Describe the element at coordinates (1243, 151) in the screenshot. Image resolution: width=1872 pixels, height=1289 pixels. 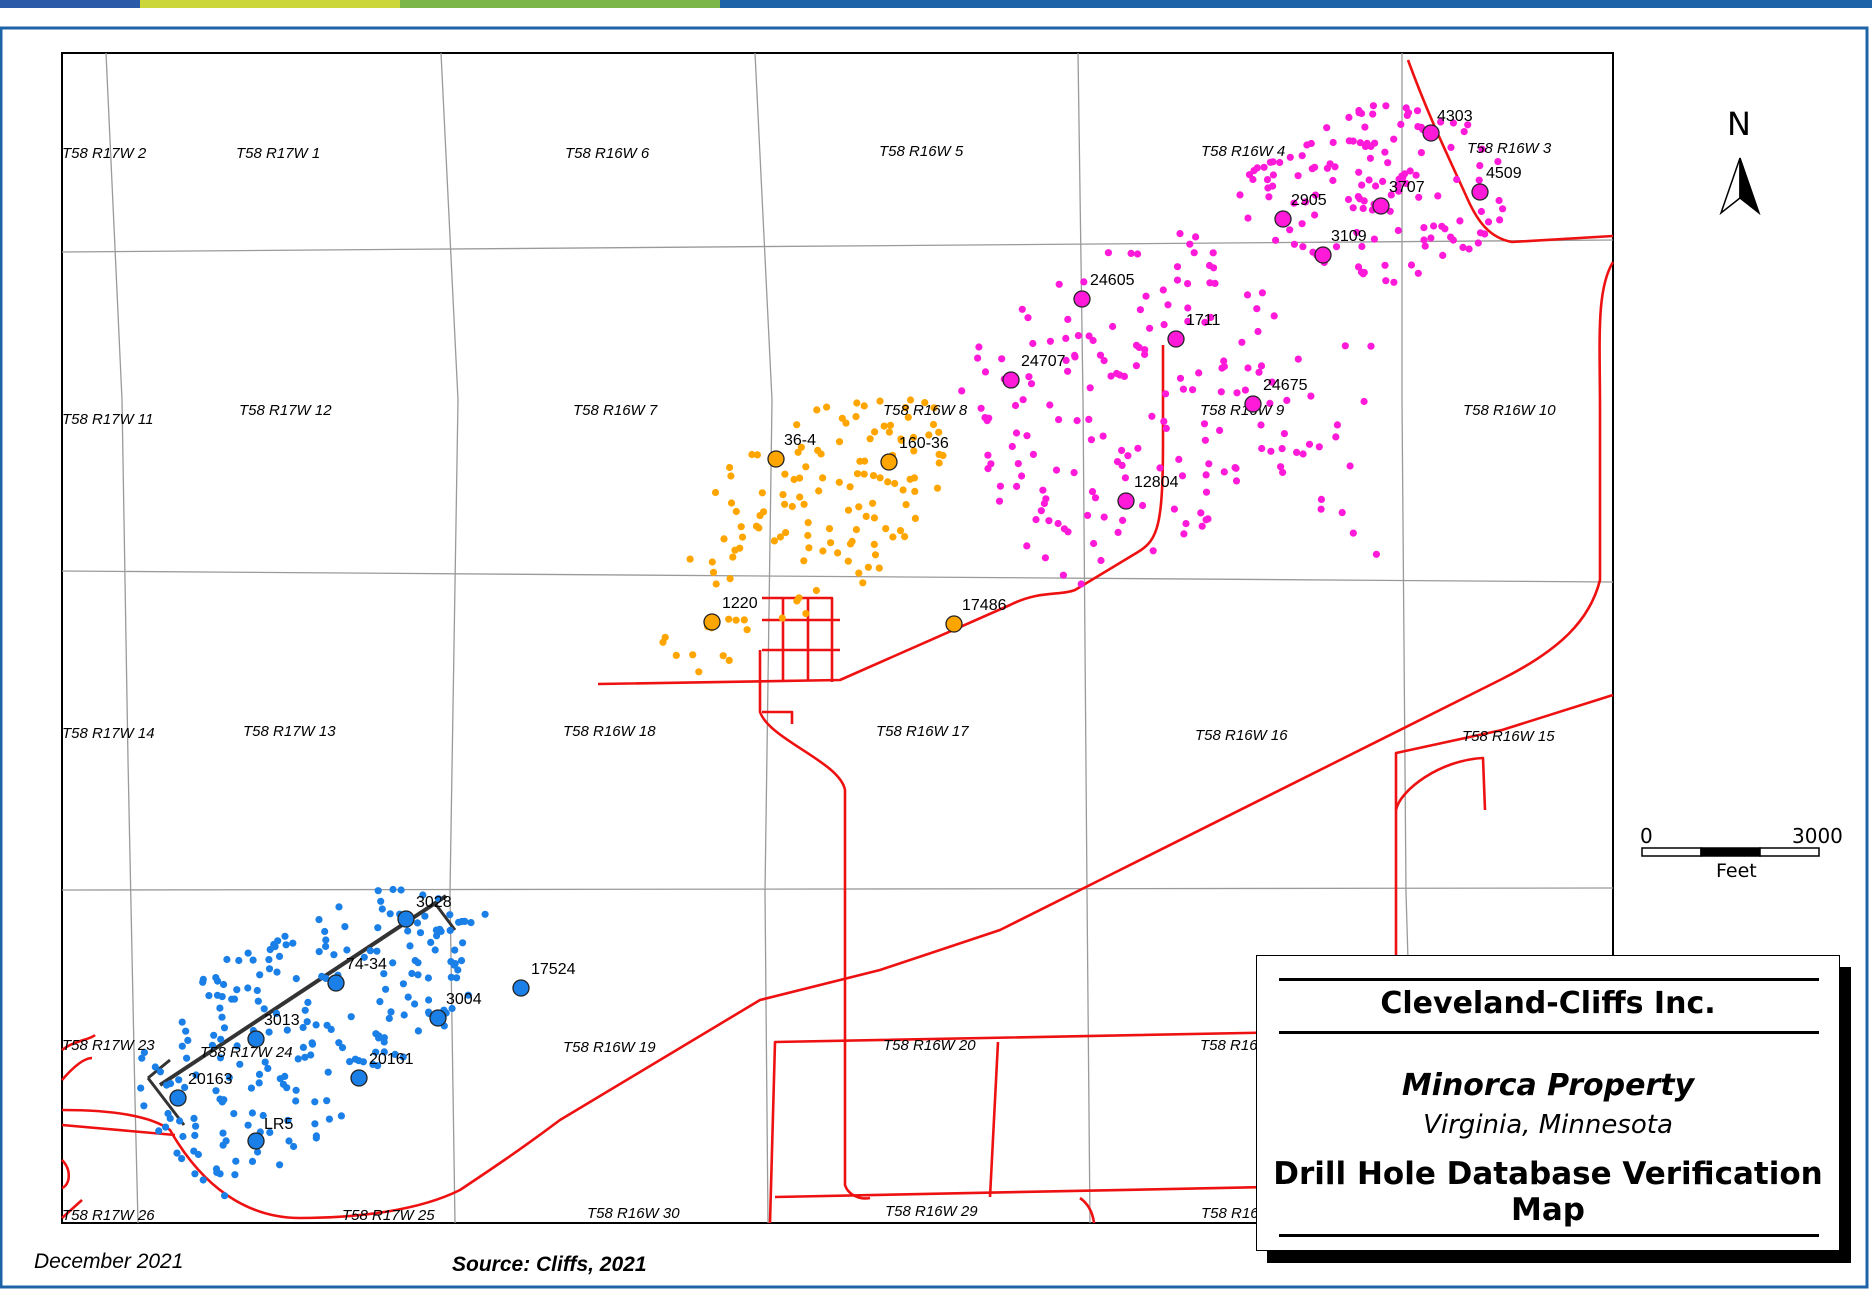
I see `section-label: T58 R16W 4` at that location.